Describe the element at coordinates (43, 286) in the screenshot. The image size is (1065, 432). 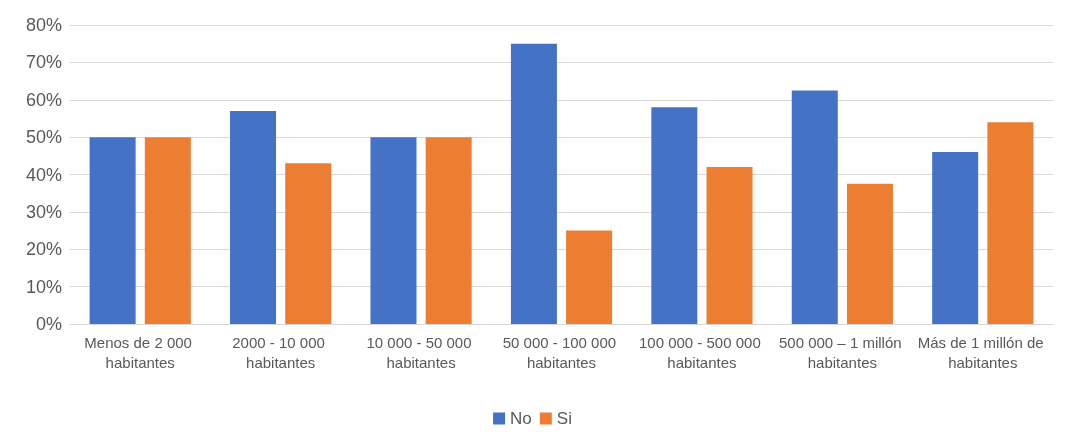
I see `y-tick-label: 10%` at that location.